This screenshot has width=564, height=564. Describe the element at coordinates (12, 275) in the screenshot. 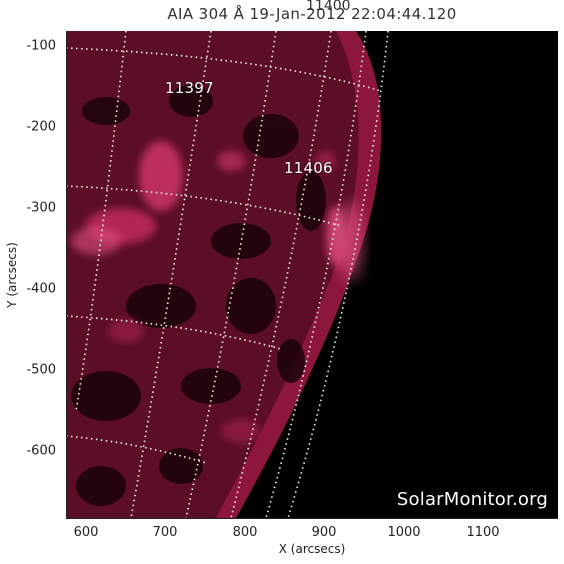

I see `y-axis-label: Y (arcsecs)` at that location.